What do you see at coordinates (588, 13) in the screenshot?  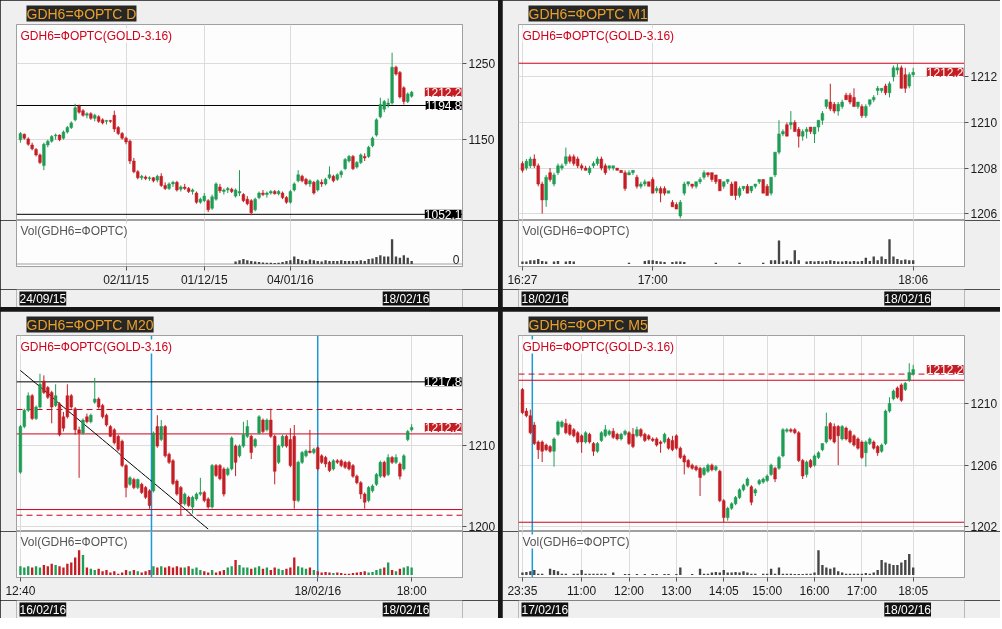 I see `chart-title: GDH6=ФОРТС M1` at bounding box center [588, 13].